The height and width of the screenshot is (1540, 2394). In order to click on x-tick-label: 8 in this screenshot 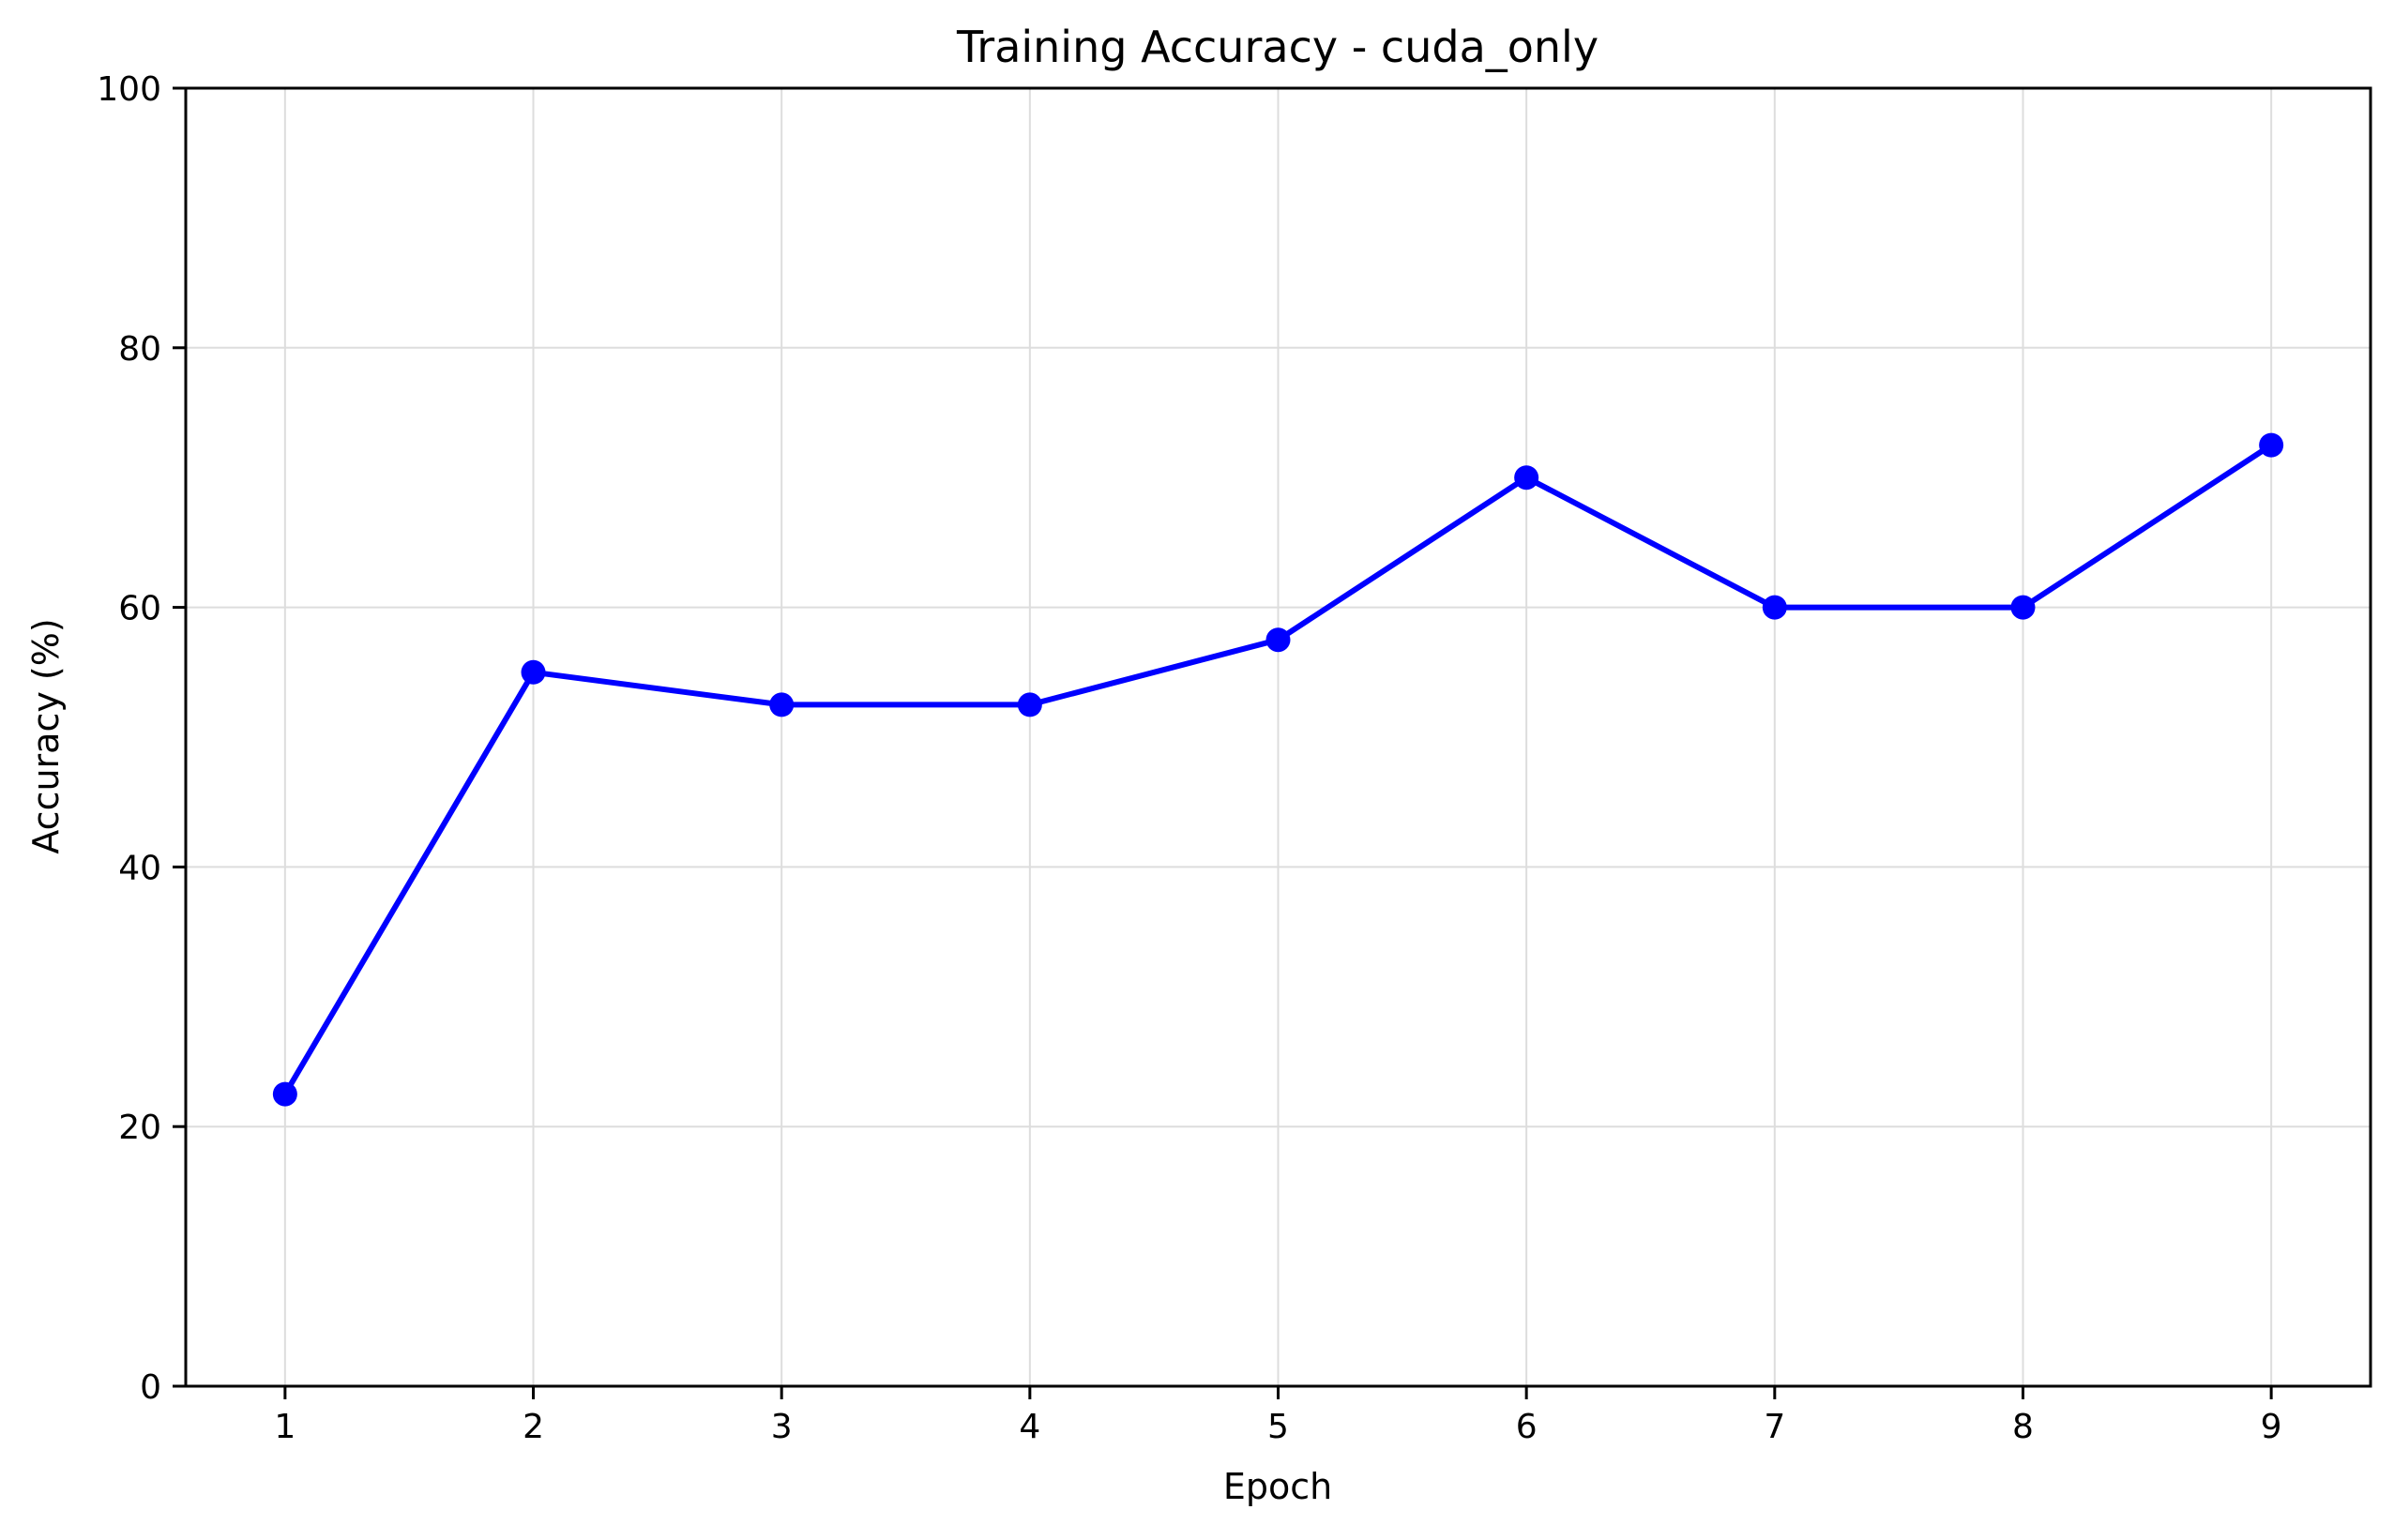, I will do `click(2023, 1427)`.